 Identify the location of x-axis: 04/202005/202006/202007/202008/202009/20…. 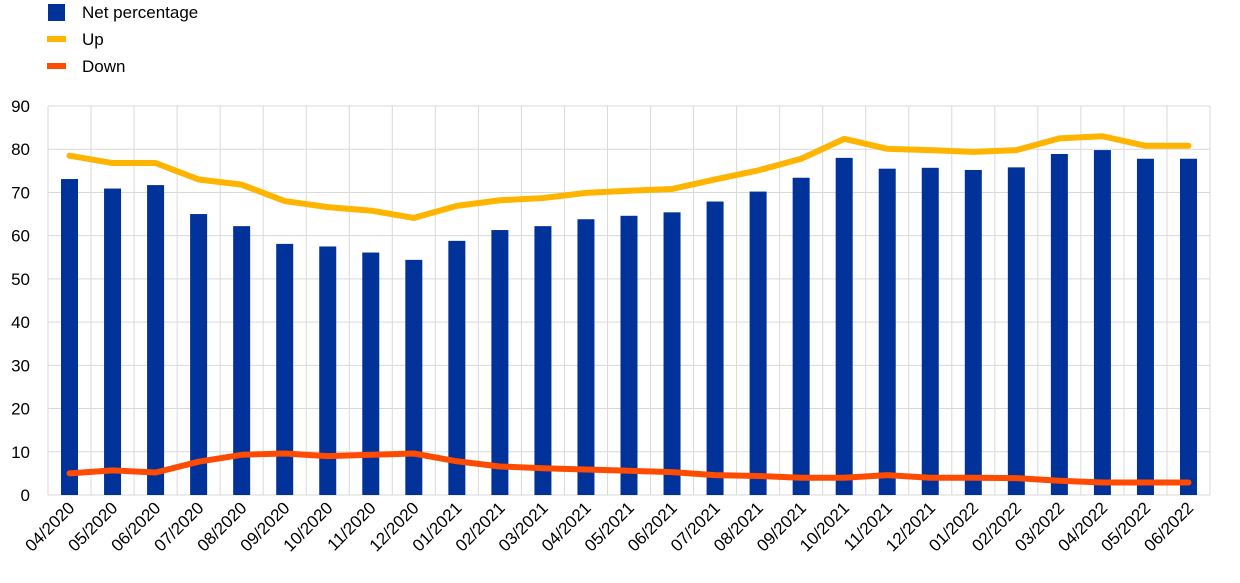
(609, 526).